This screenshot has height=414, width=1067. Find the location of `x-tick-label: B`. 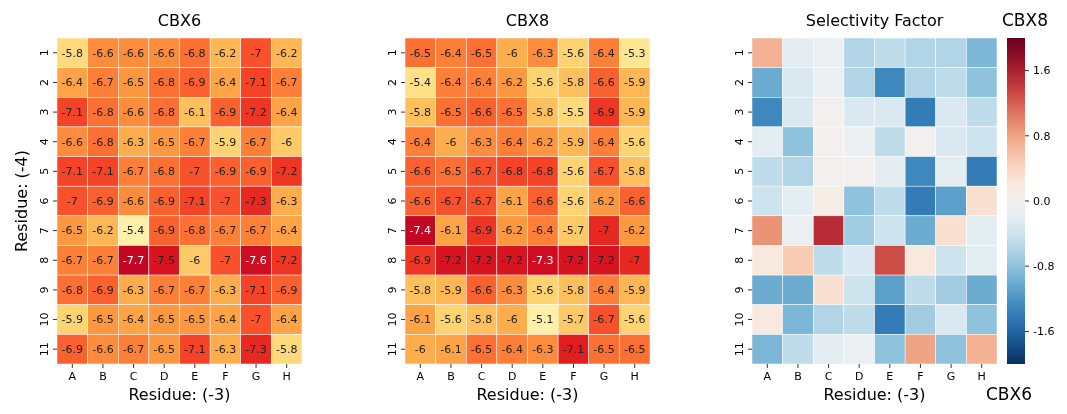

x-tick-label: B is located at coordinates (451, 376).